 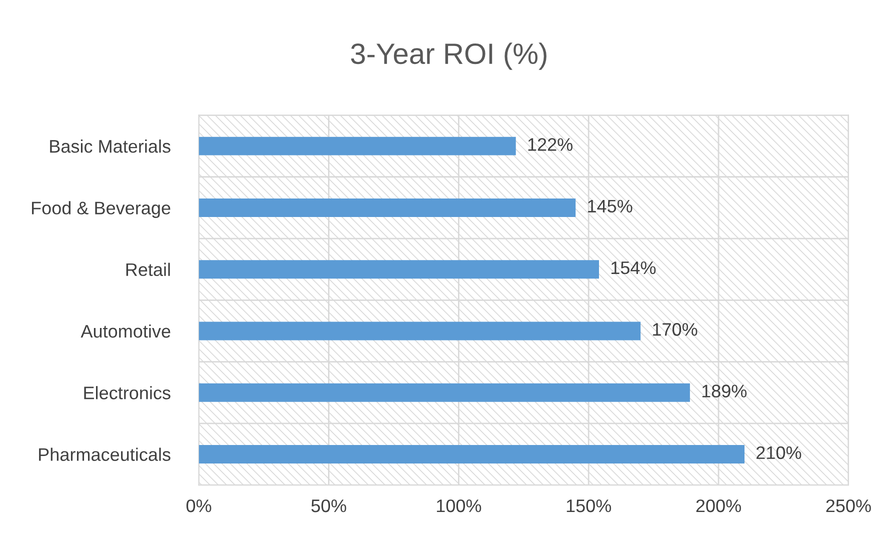 What do you see at coordinates (448, 56) in the screenshot?
I see `chart-title: 3-Year ROI (%)` at bounding box center [448, 56].